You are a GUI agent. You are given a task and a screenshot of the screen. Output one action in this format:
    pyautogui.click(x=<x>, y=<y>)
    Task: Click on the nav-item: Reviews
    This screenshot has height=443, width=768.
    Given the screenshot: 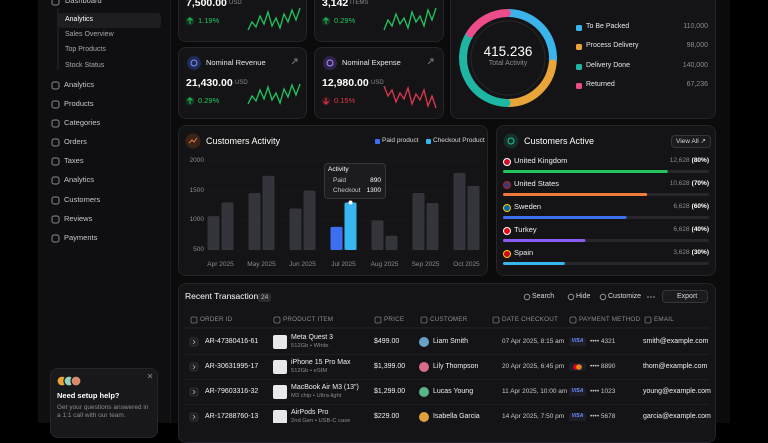 What is the action you would take?
    pyautogui.click(x=78, y=218)
    